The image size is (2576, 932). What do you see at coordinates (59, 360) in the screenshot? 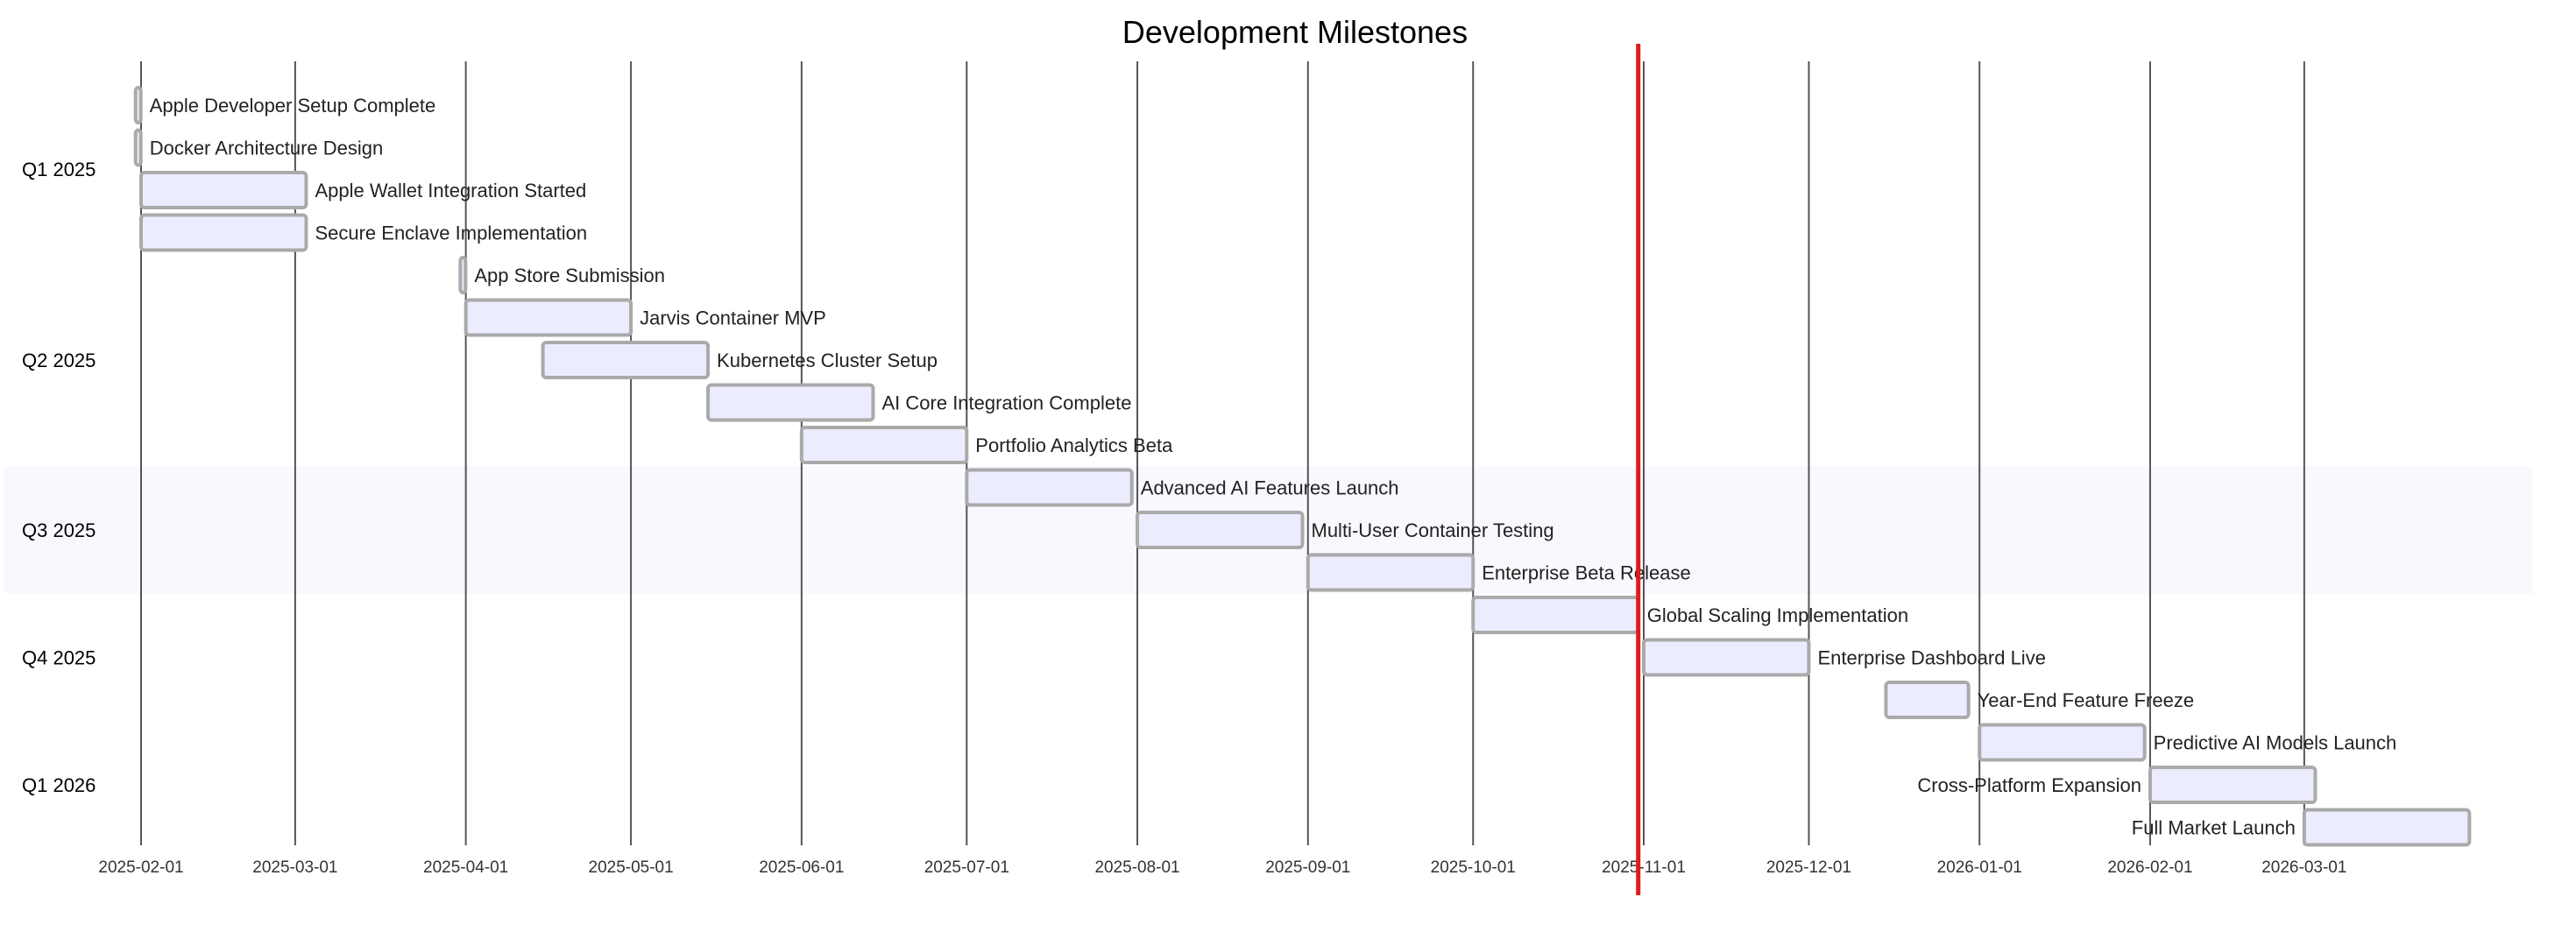
I see `section-label: Q2 2025` at bounding box center [59, 360].